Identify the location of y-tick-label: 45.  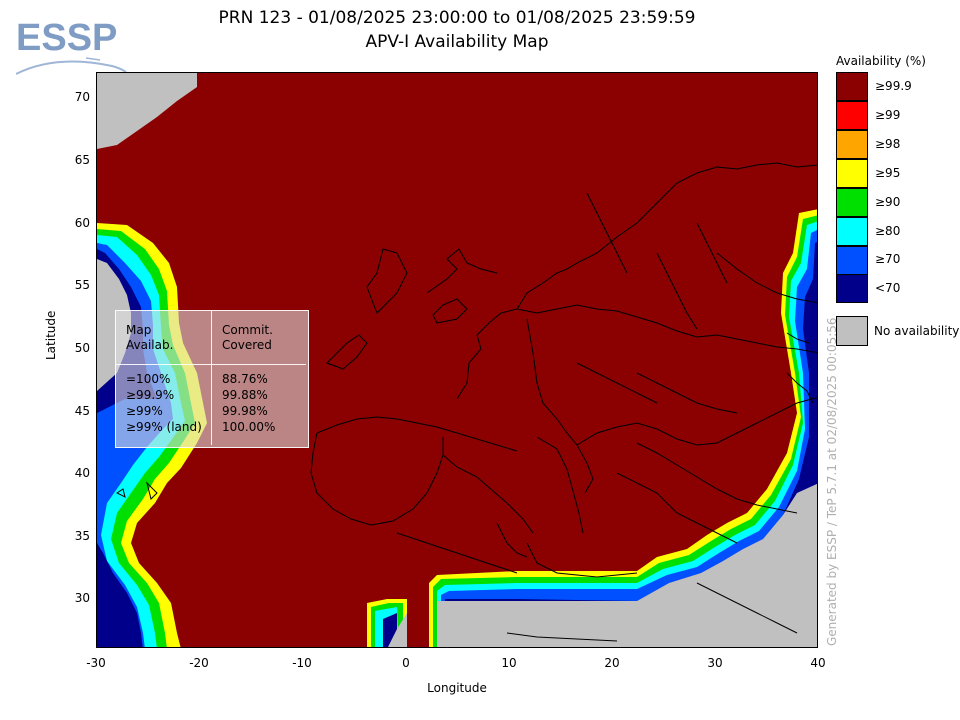
(82, 411).